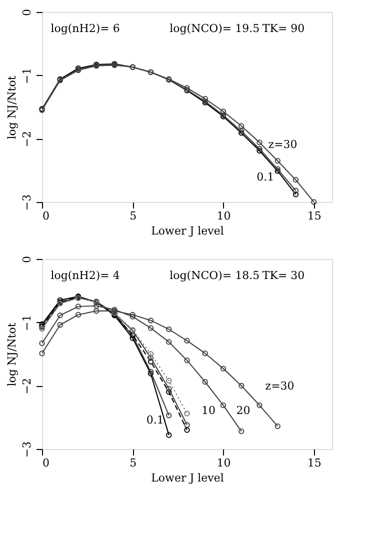 Image resolution: width=375 pixels, height=560 pixels. I want to click on annotation: log(nH2)= 4, so click(85, 275).